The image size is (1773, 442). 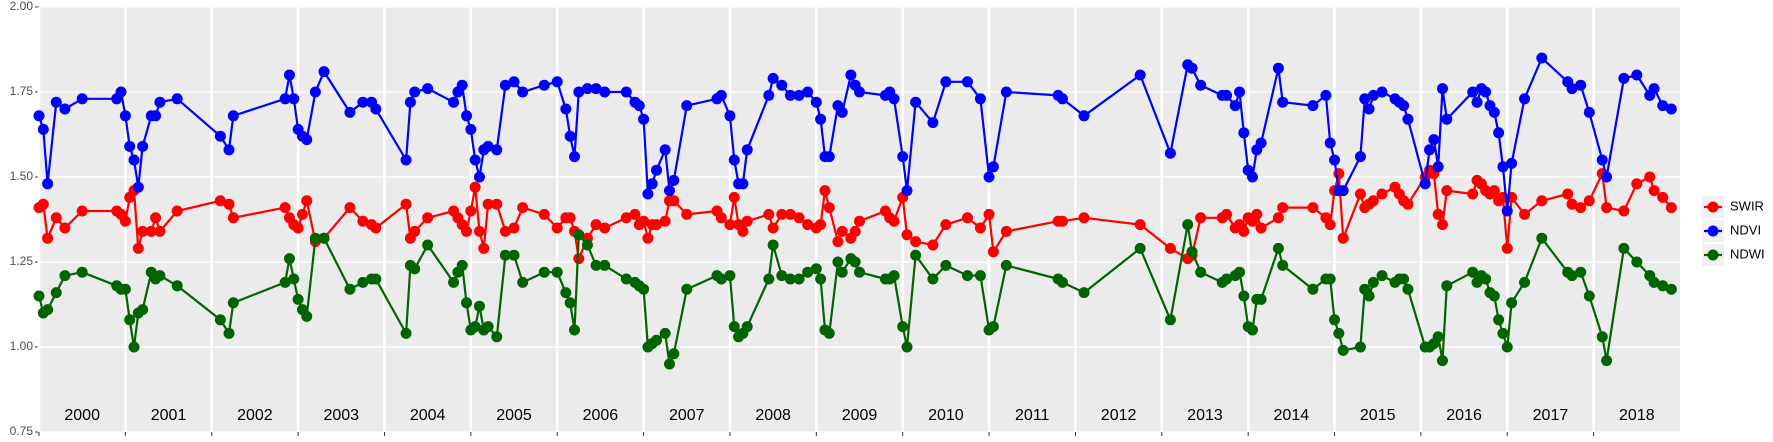 I want to click on y-tick-label: 0.75, so click(x=22, y=431).